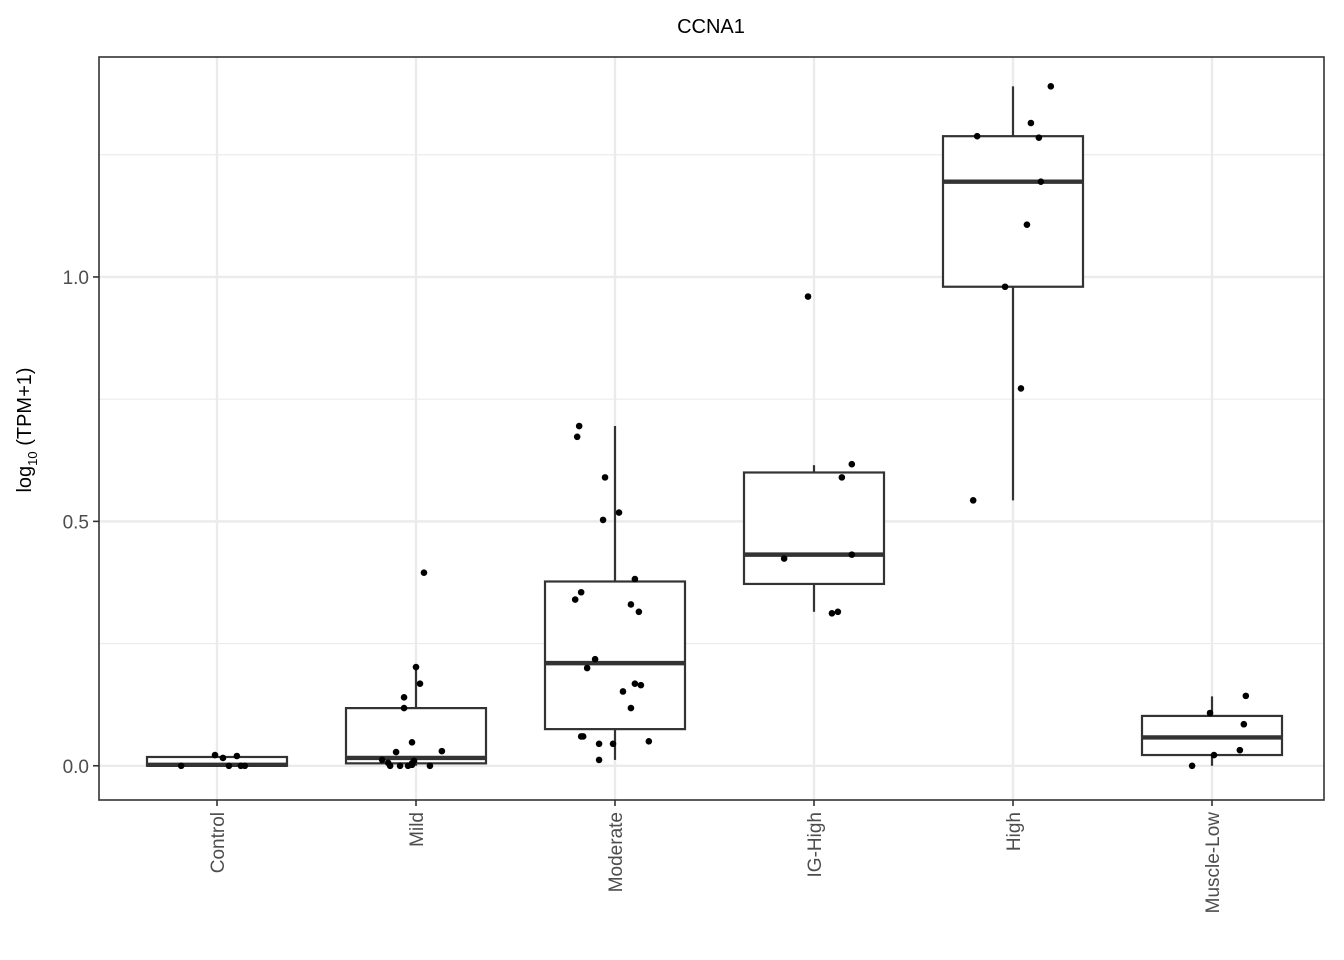  I want to click on x-tick-label-muscle-low: Muscle-Low, so click(1213, 863).